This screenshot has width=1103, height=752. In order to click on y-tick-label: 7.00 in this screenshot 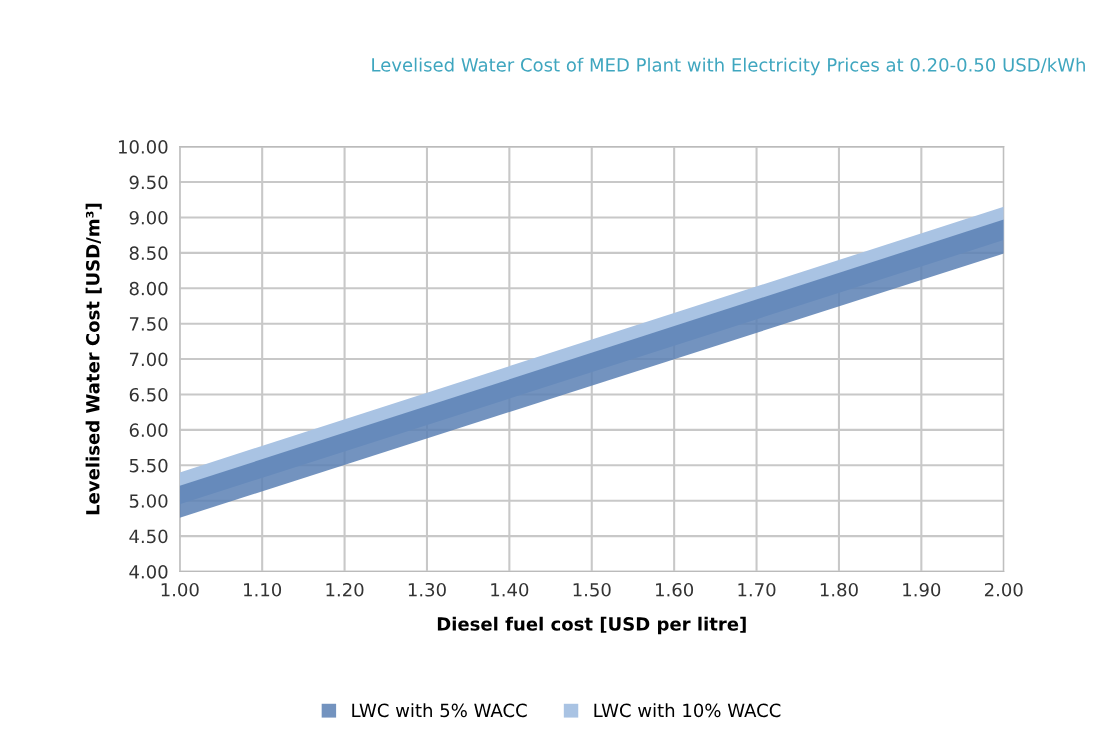, I will do `click(148, 359)`.